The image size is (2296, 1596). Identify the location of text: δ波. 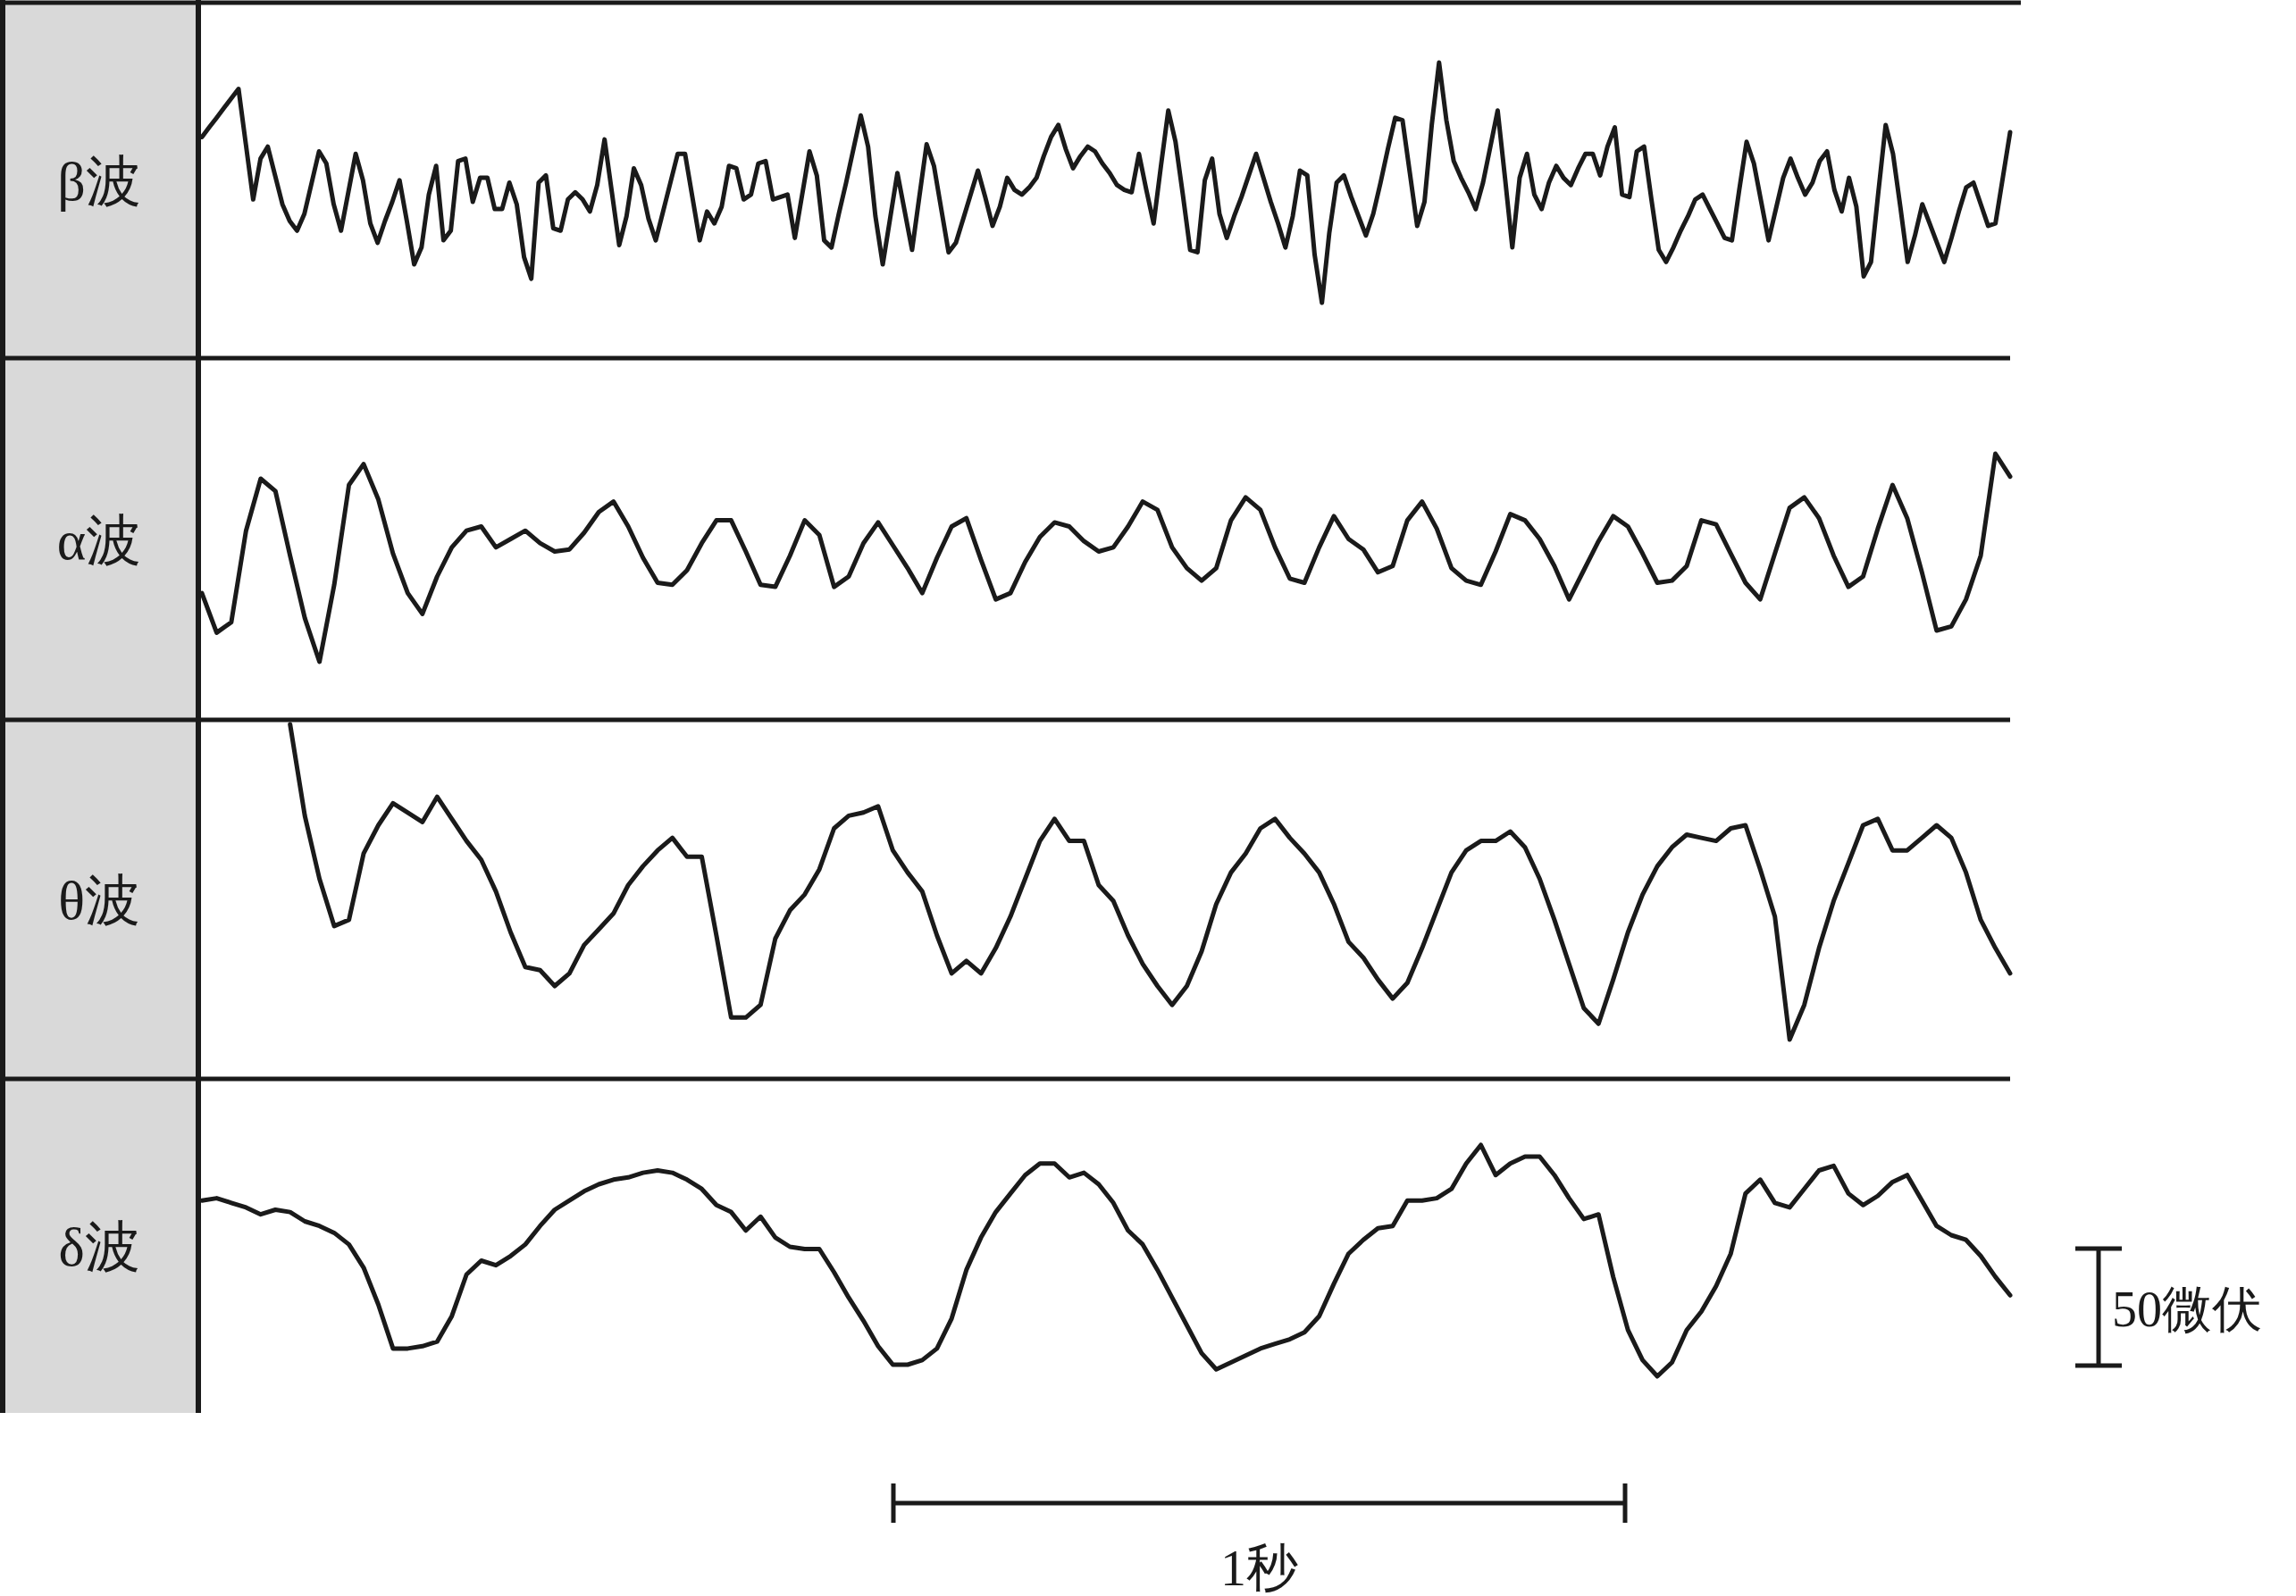
(99, 1246).